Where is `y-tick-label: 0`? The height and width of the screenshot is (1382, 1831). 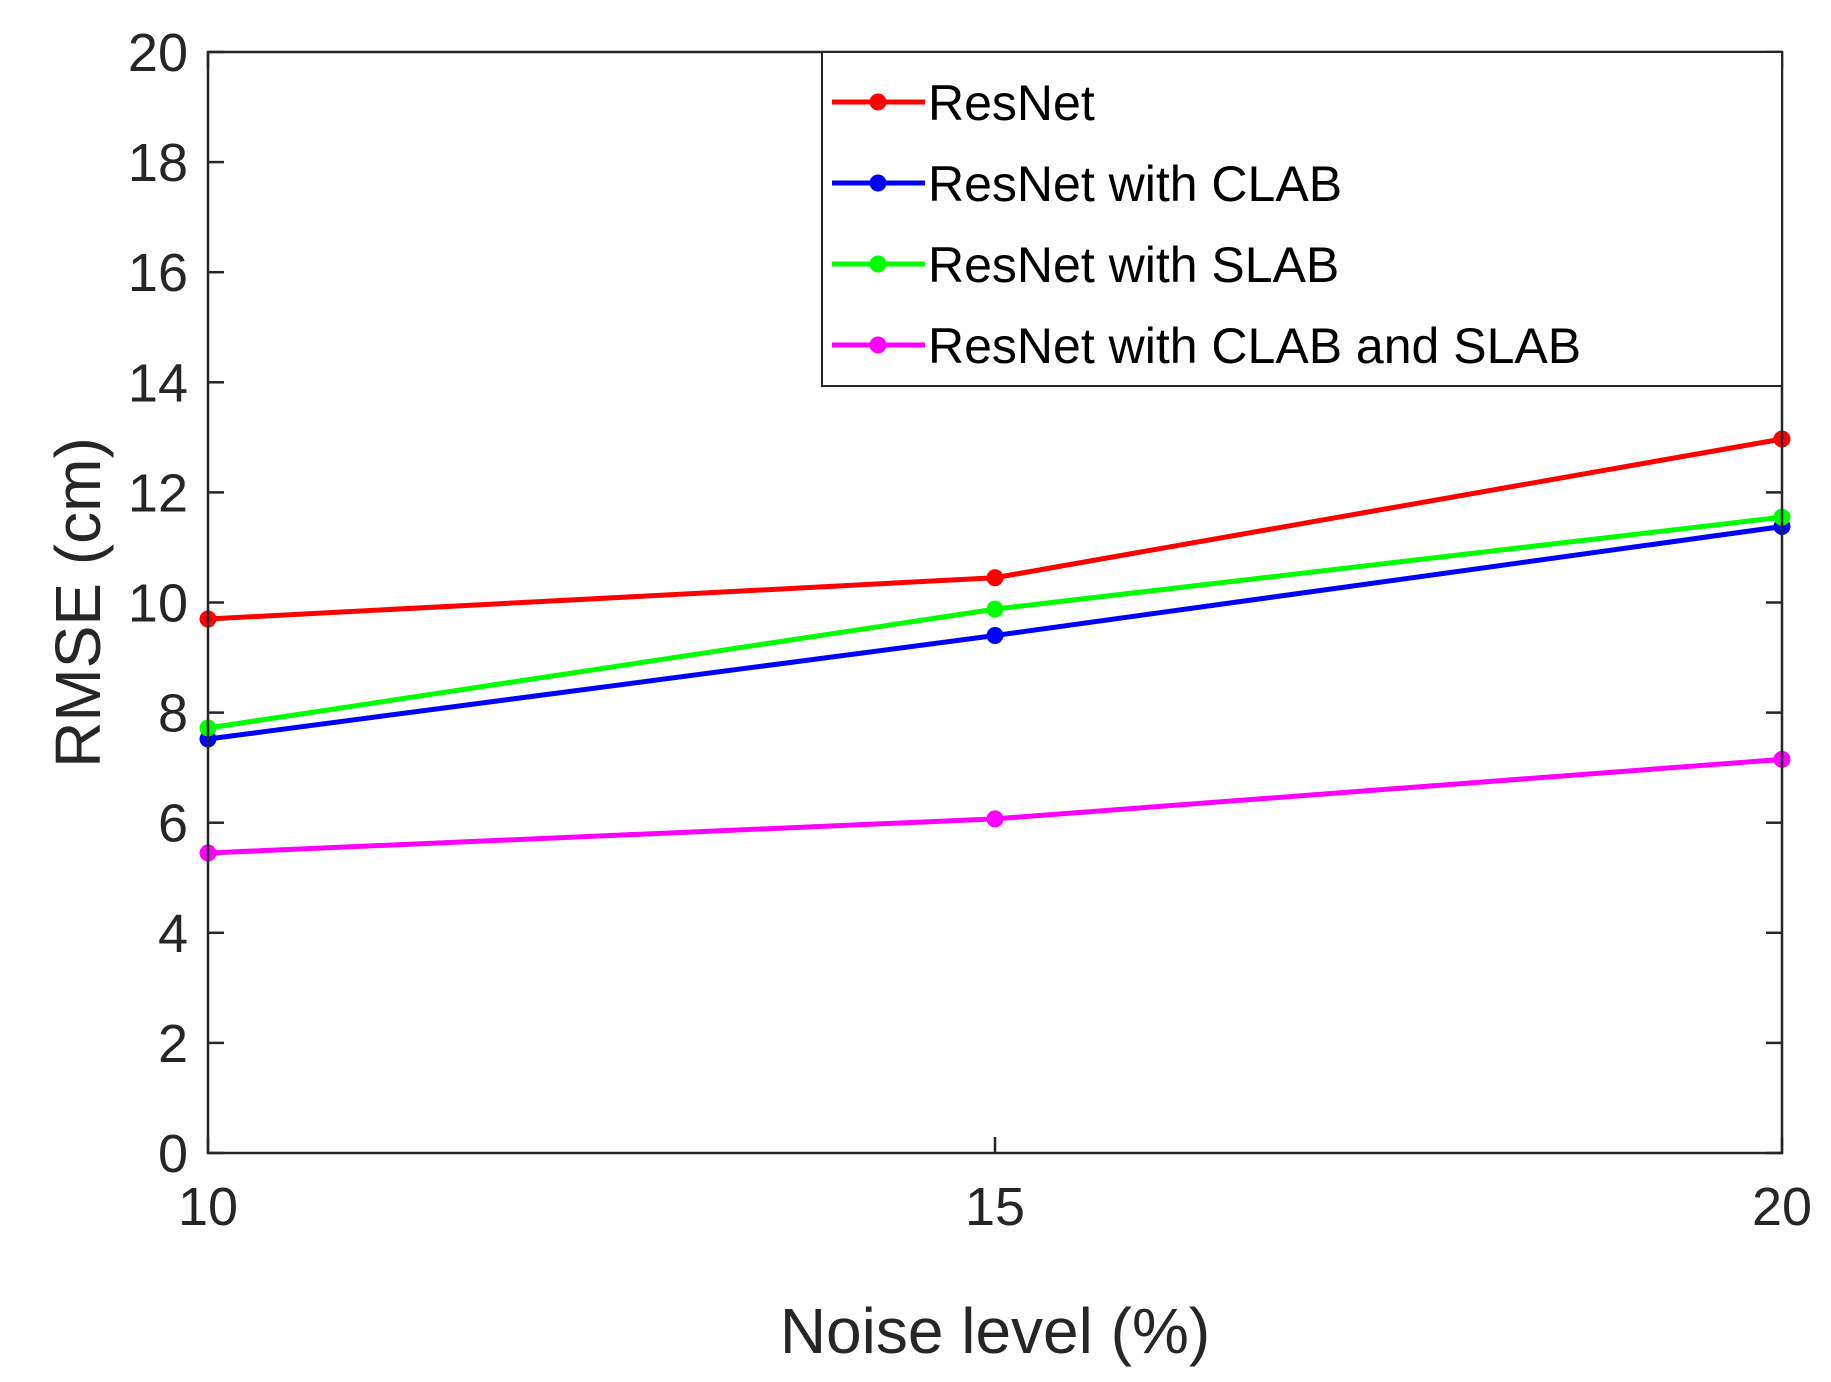
y-tick-label: 0 is located at coordinates (173, 1154).